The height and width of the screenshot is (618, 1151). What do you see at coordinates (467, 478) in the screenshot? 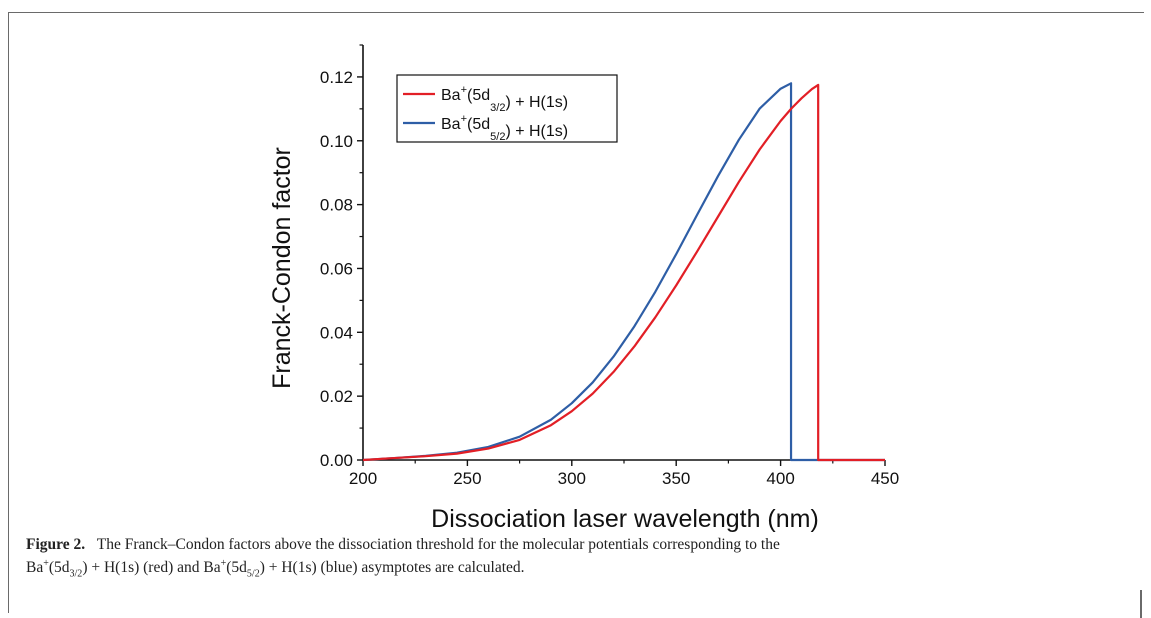
I see `x-tick-label: 250` at bounding box center [467, 478].